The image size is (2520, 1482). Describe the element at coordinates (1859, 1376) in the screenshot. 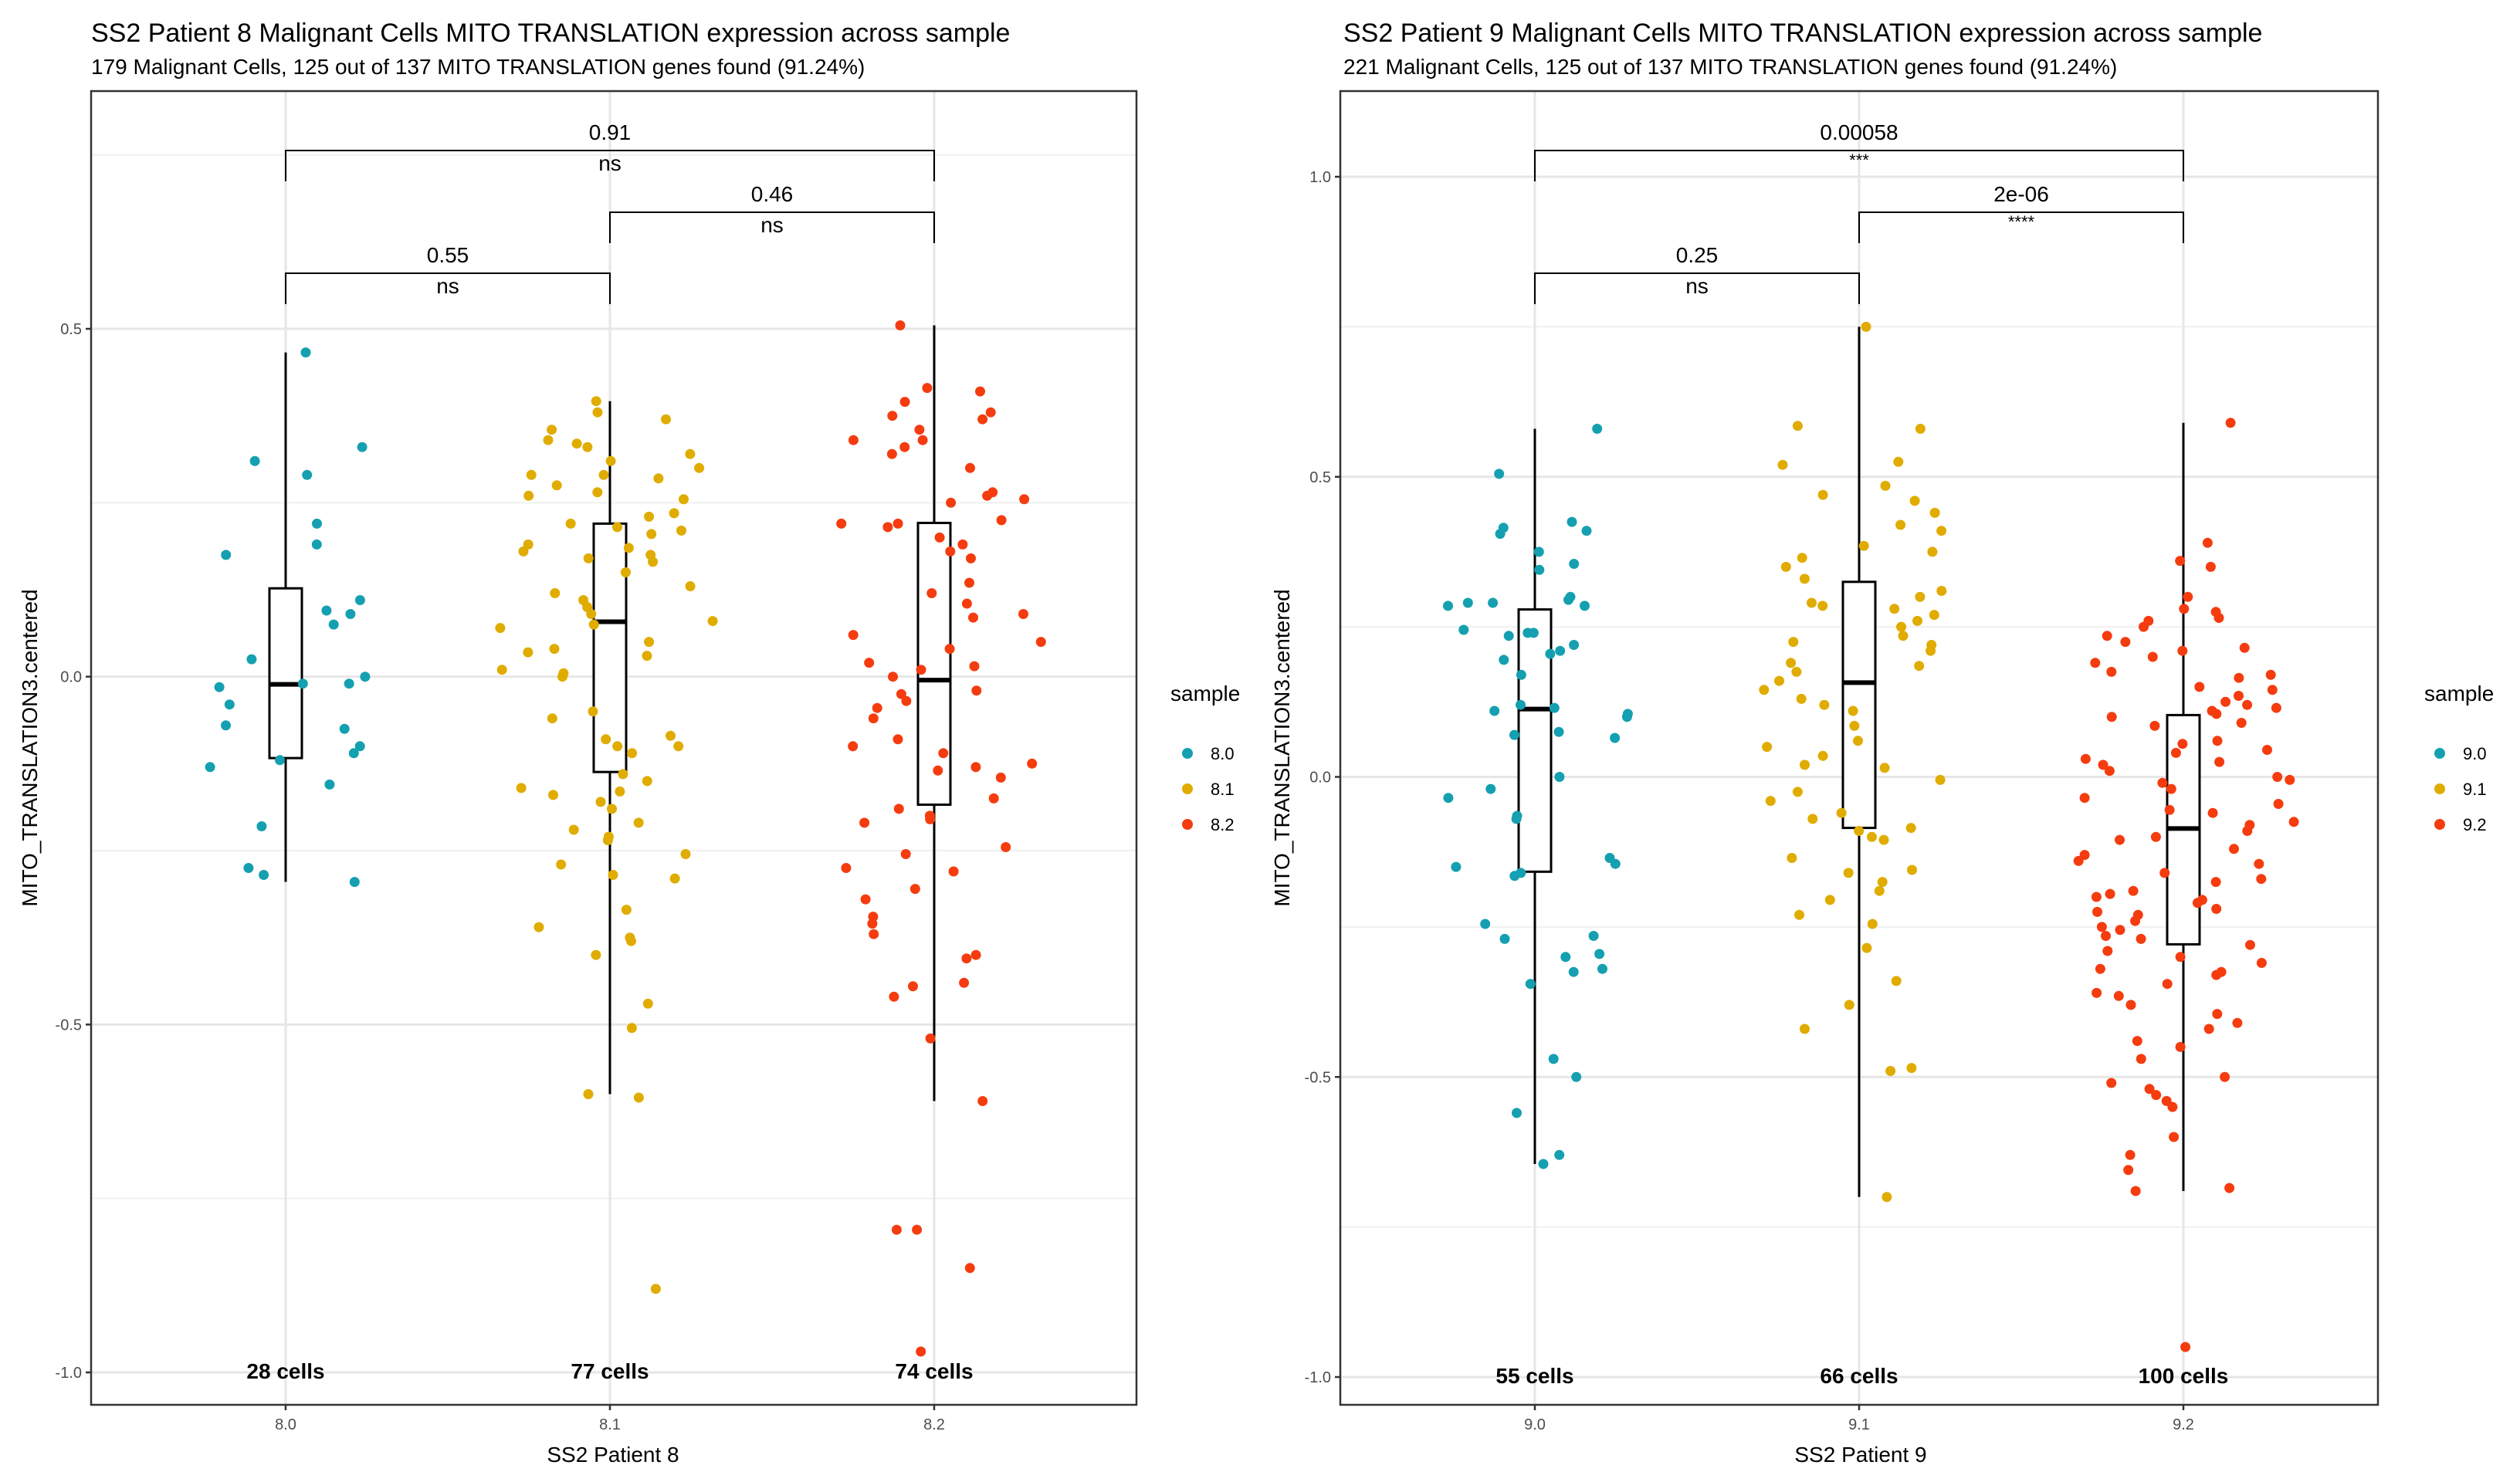

I see `cell-count-label: 66 cells` at that location.